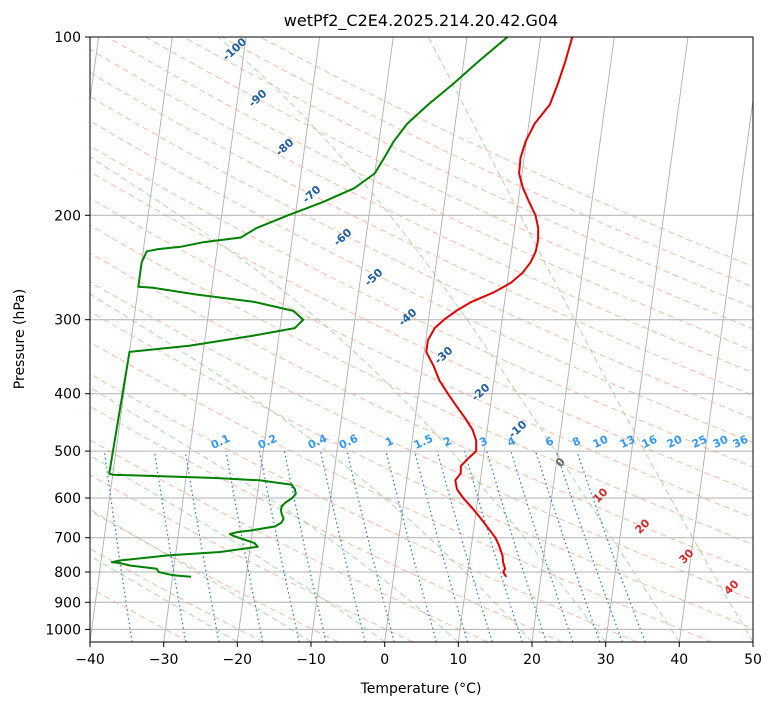 The width and height of the screenshot is (775, 708). I want to click on mixing-ratio-label: 8, so click(576, 441).